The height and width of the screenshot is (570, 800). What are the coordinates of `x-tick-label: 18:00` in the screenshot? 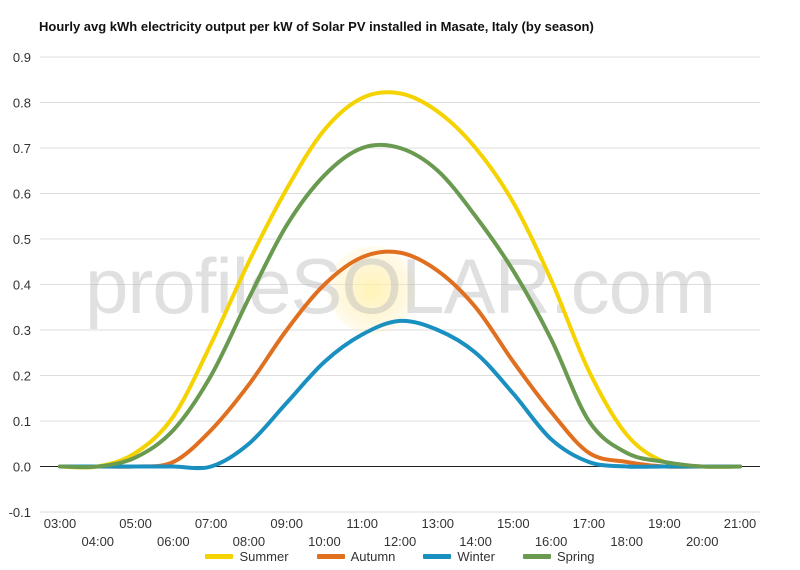 It's located at (626, 541).